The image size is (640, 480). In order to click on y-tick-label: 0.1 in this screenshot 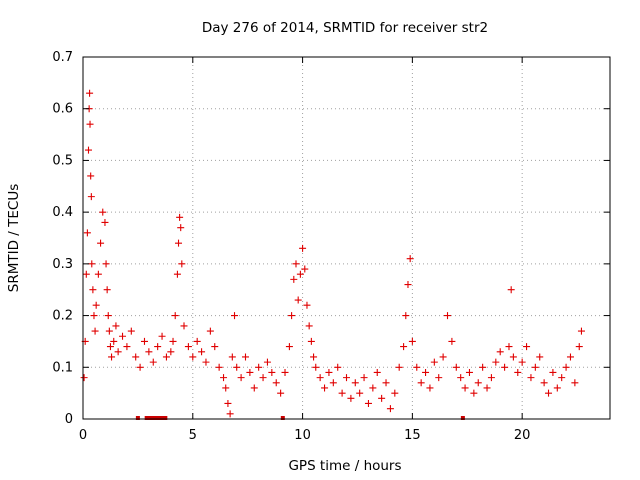, I will do `click(62, 367)`.